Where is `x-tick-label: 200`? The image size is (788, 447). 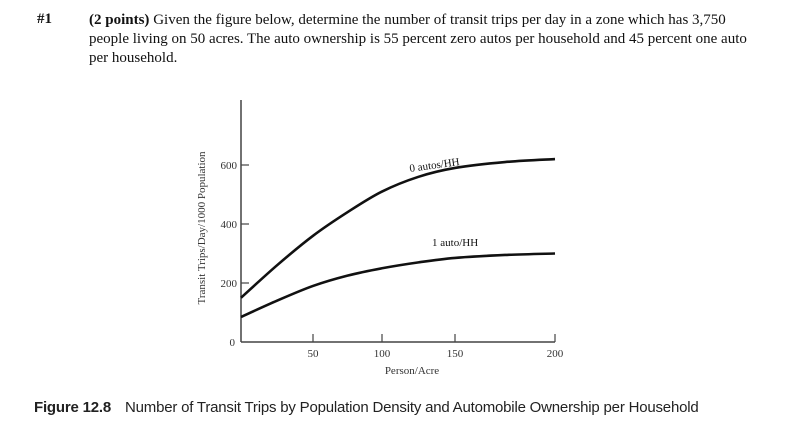 x-tick-label: 200 is located at coordinates (555, 354).